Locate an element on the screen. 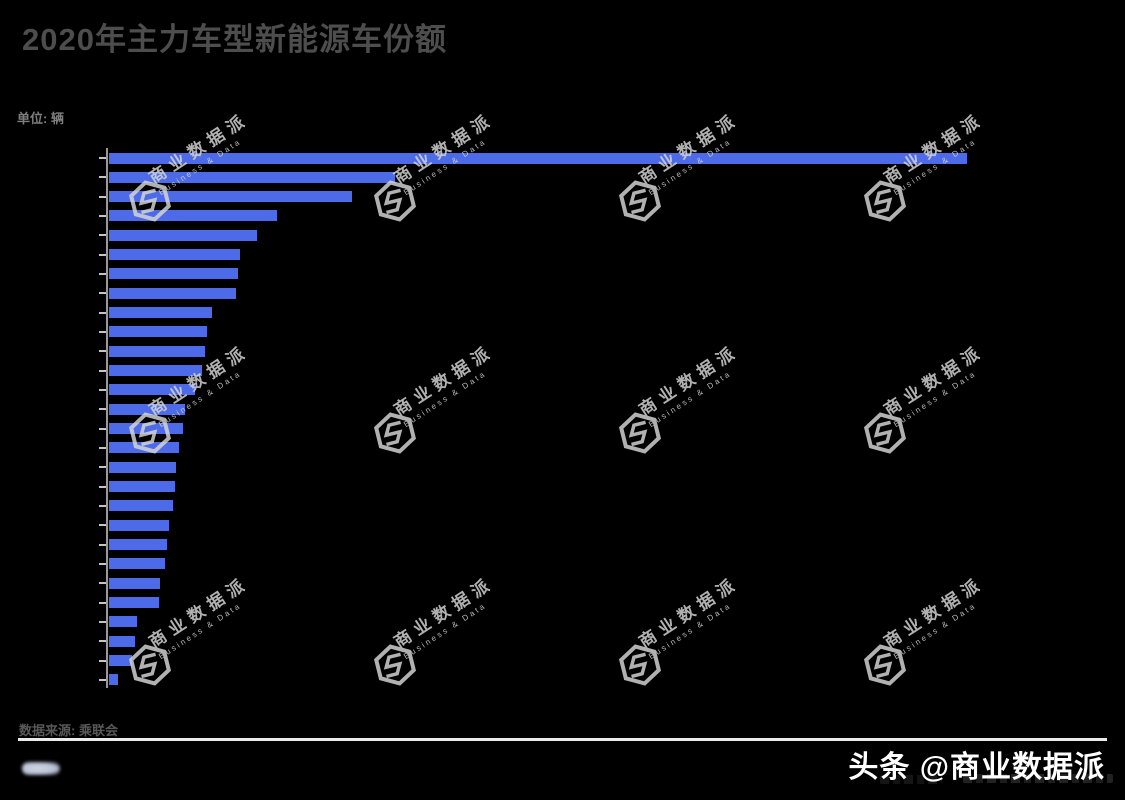  chart-title: 2020年主力车型新能源车份额 is located at coordinates (234, 39).